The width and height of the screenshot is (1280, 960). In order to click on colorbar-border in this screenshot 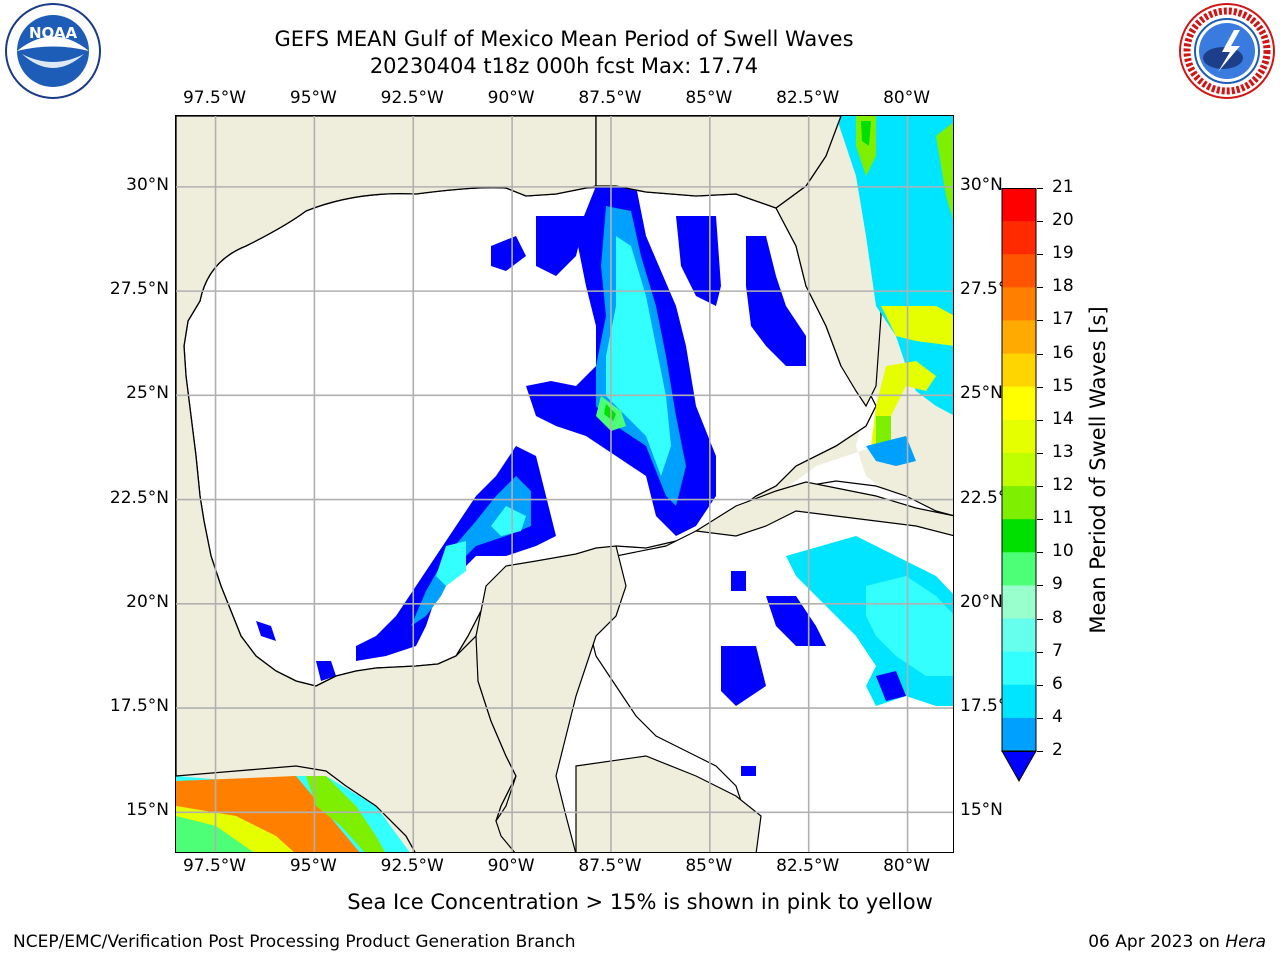, I will do `click(1019, 470)`.